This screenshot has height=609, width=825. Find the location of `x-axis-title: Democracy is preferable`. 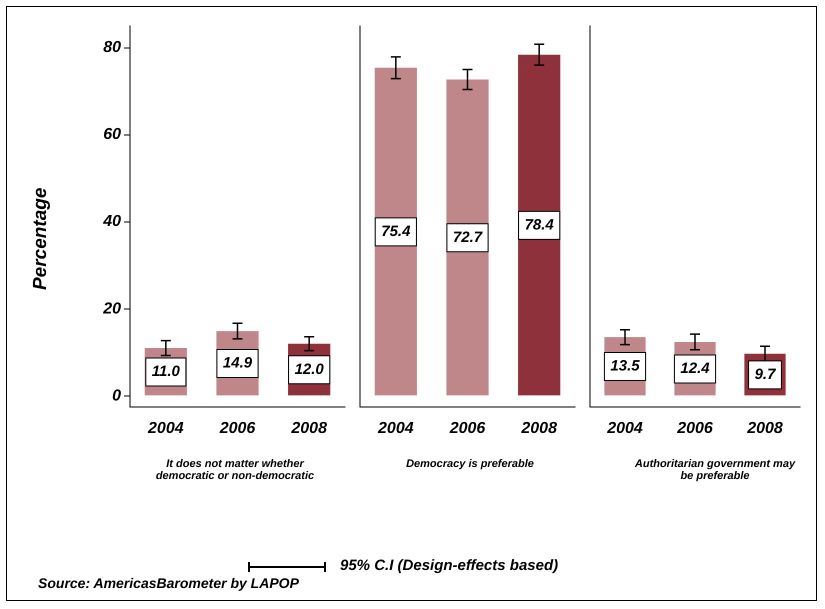

x-axis-title: Democracy is preferable is located at coordinates (470, 464).